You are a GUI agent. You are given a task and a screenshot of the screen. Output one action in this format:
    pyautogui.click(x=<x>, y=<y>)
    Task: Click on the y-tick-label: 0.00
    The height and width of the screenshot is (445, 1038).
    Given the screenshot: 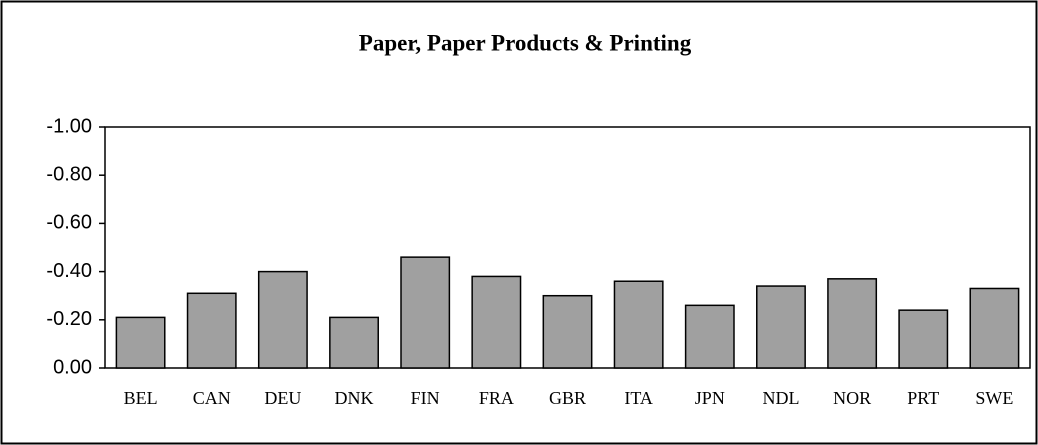 What is the action you would take?
    pyautogui.click(x=72, y=367)
    